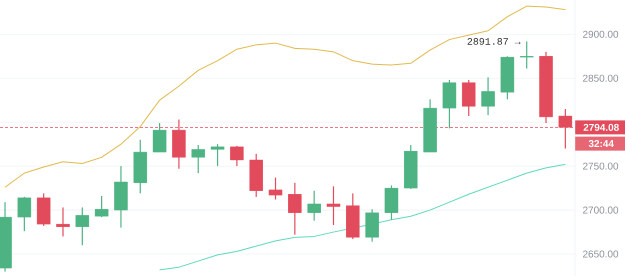 The width and height of the screenshot is (625, 276). I want to click on y-tick-label: 2750.00, so click(600, 166).